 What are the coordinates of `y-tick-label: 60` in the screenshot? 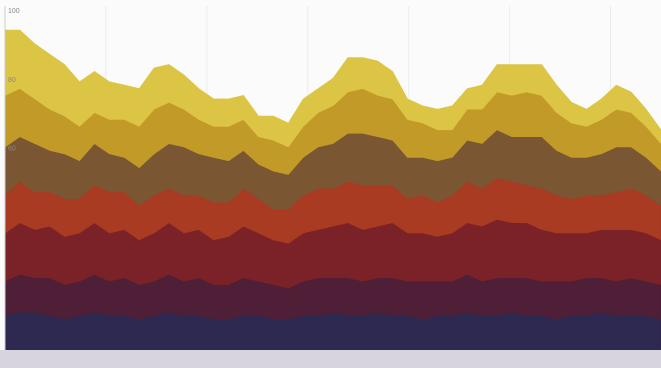 It's located at (12, 149).